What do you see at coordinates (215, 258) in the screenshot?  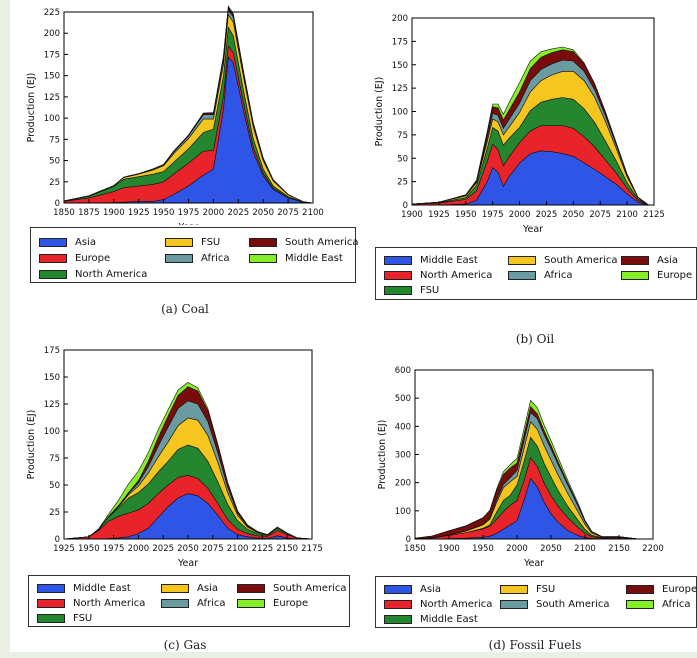 I see `legend-label: Africa` at bounding box center [215, 258].